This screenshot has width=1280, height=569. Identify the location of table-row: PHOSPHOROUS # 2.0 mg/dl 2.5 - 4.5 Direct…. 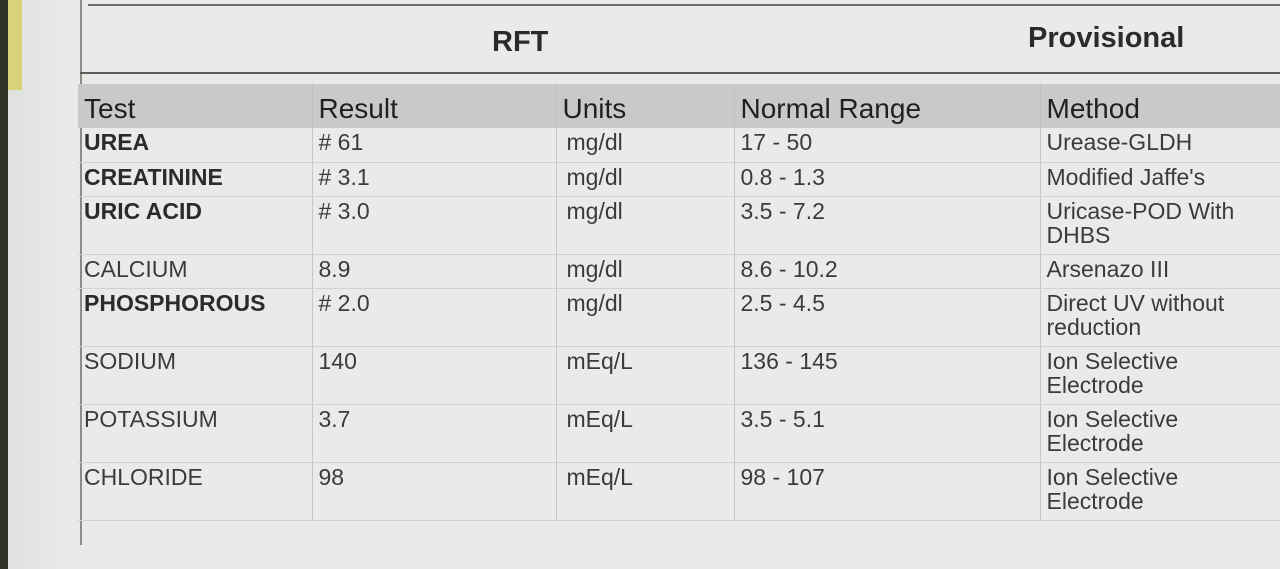
(679, 317).